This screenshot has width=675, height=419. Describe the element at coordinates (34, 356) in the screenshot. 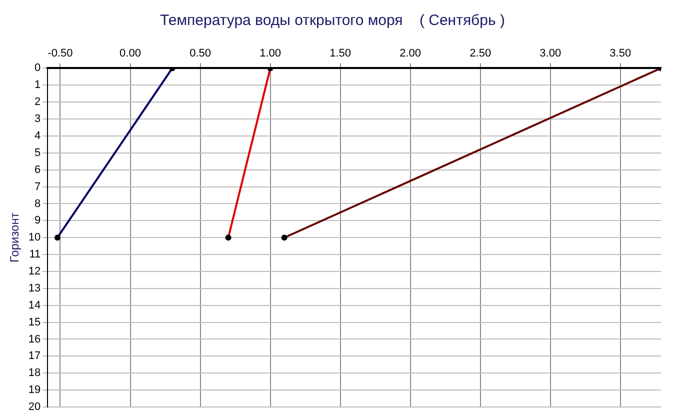

I see `y-tick-label: 17` at that location.